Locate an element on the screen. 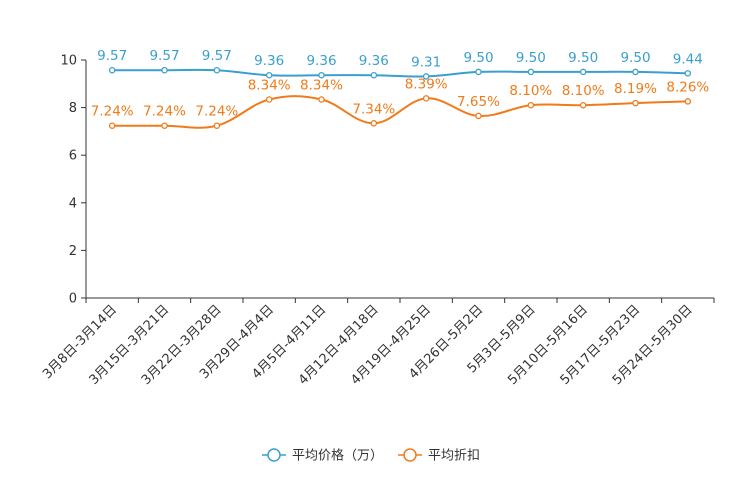 The width and height of the screenshot is (744, 496). data-label: 7.34% is located at coordinates (373, 109).